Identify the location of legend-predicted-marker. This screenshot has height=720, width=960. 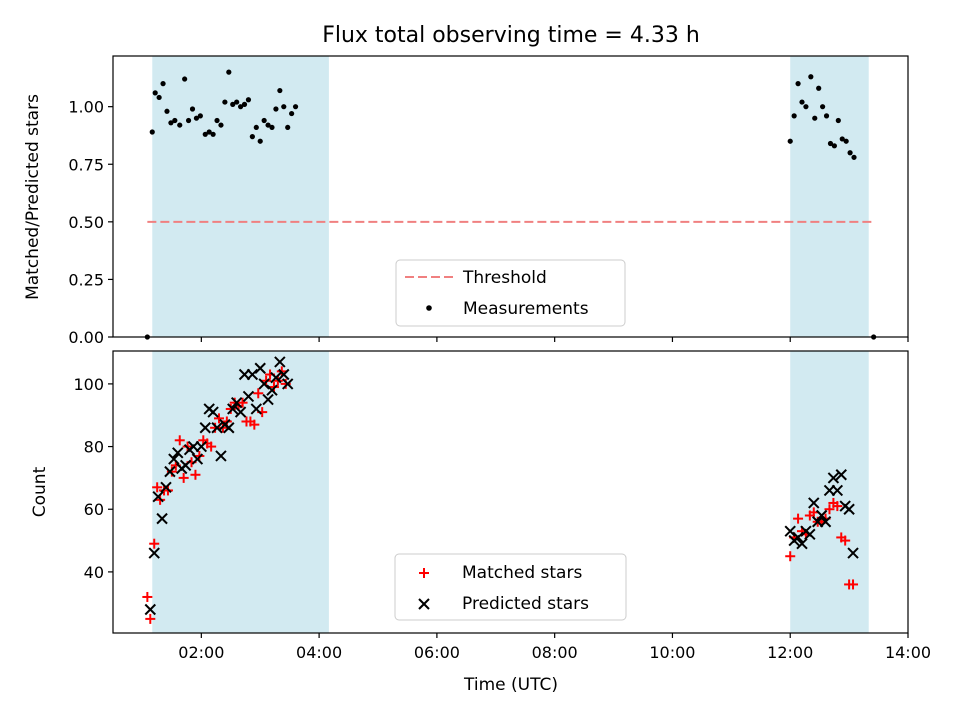
(424, 604).